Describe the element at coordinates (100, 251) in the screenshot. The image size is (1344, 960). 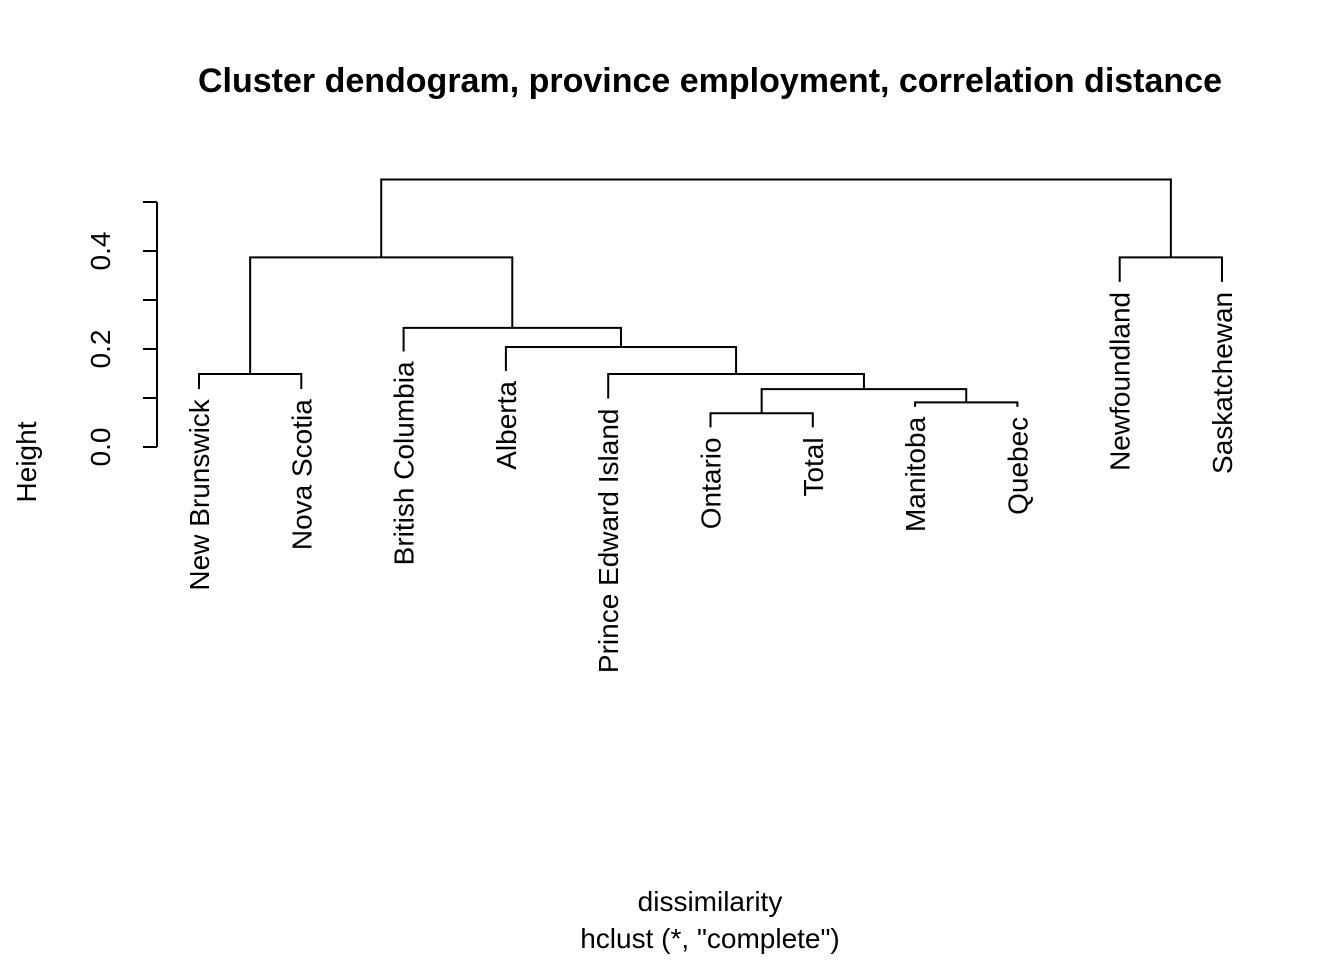
I see `y-tick-label: 0.4` at that location.